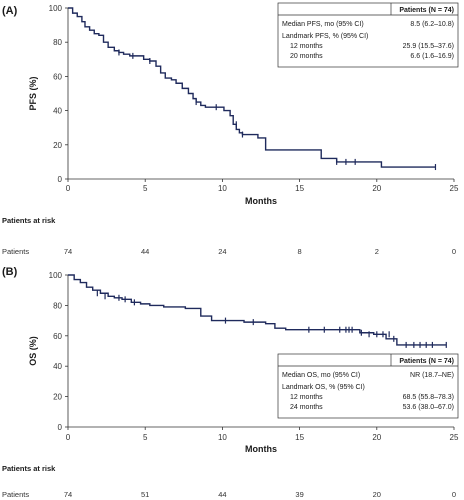 This screenshot has height=500, width=464. I want to click on table-row-value: NR (18.7–NE), so click(432, 375).